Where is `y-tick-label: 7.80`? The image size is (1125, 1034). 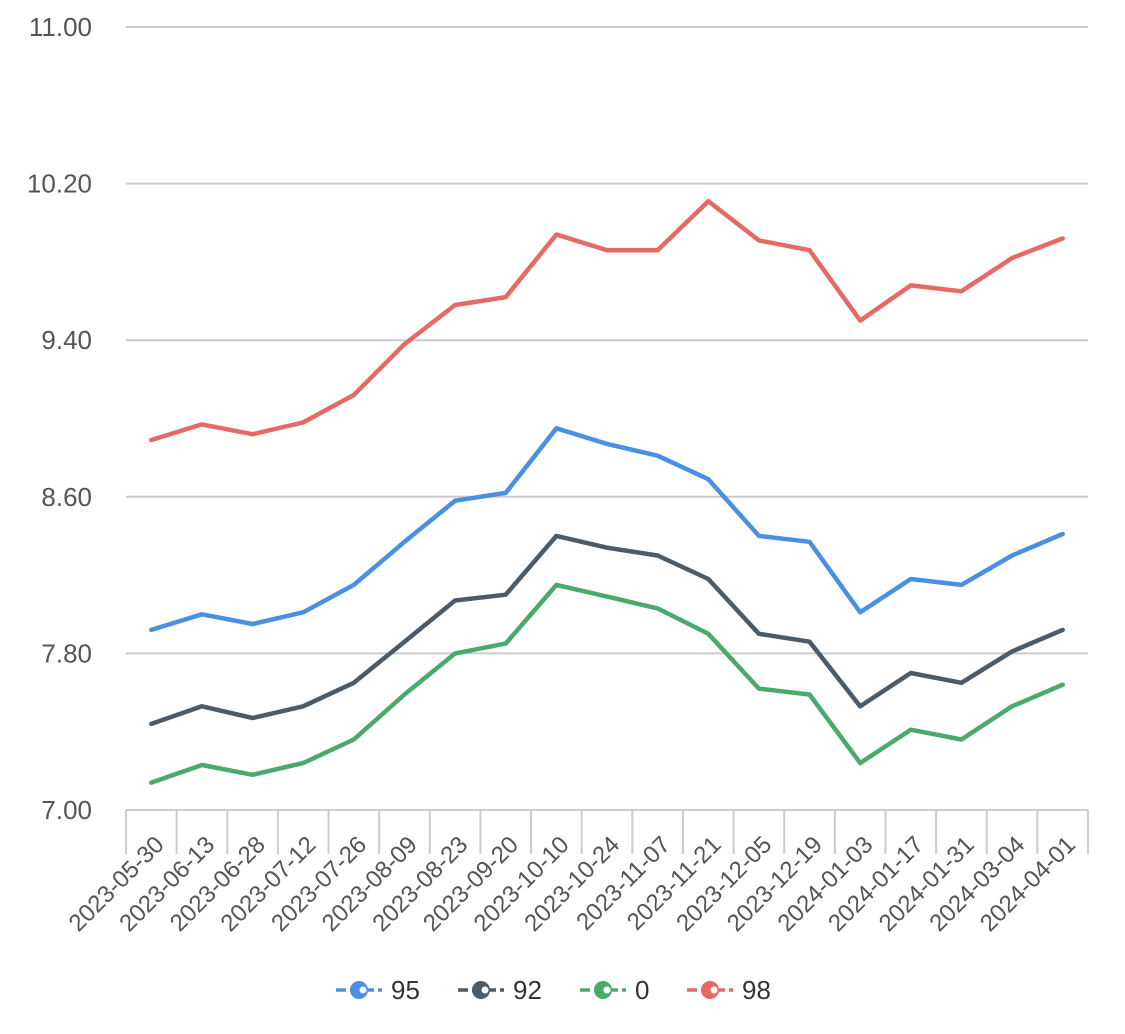
y-tick-label: 7.80 is located at coordinates (66, 653).